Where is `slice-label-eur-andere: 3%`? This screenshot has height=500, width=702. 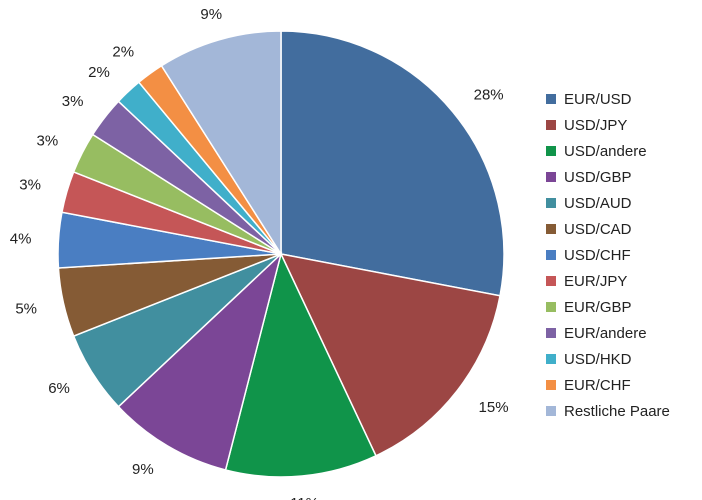
slice-label-eur-andere: 3% is located at coordinates (73, 101).